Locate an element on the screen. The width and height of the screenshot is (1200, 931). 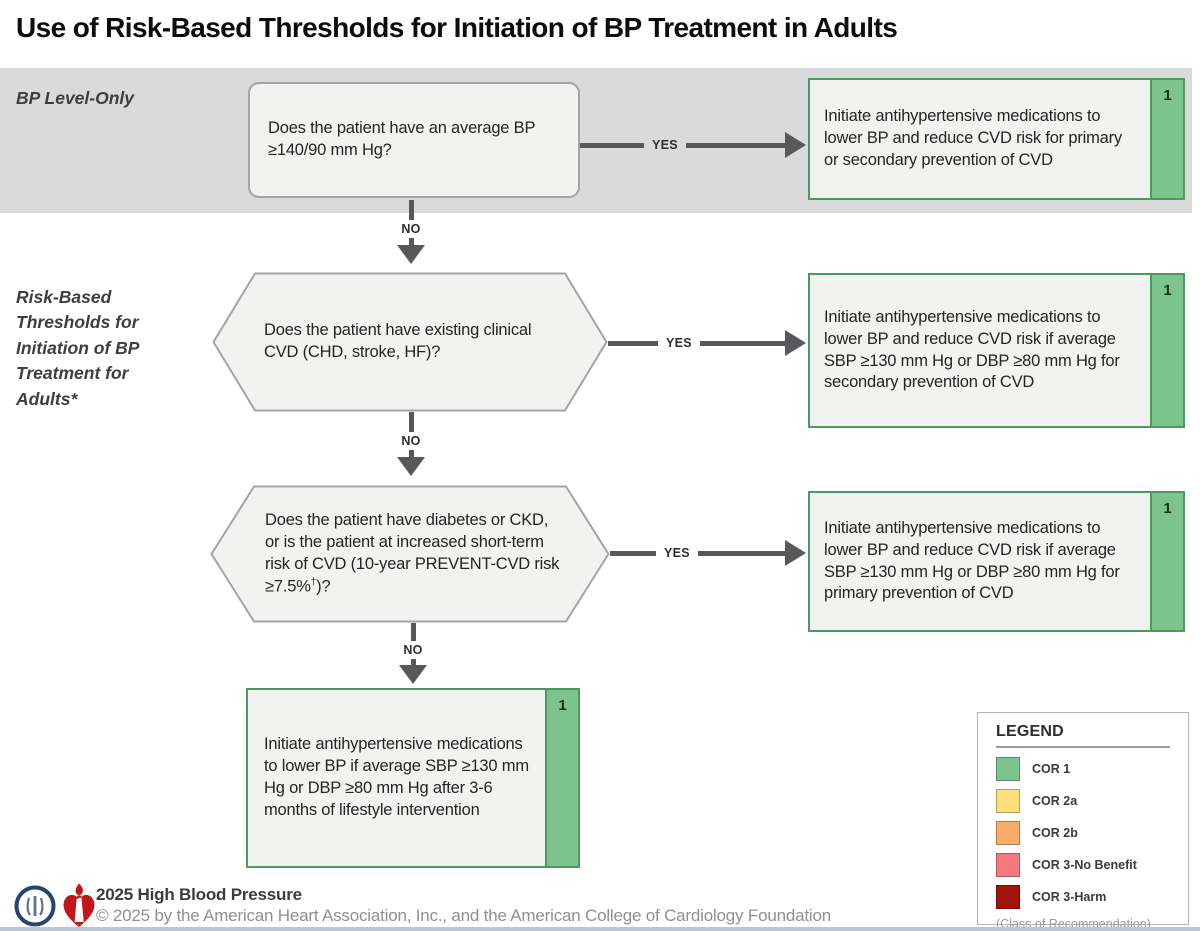
section-label-bp-level-only: BP Level-Only is located at coordinates (75, 98).